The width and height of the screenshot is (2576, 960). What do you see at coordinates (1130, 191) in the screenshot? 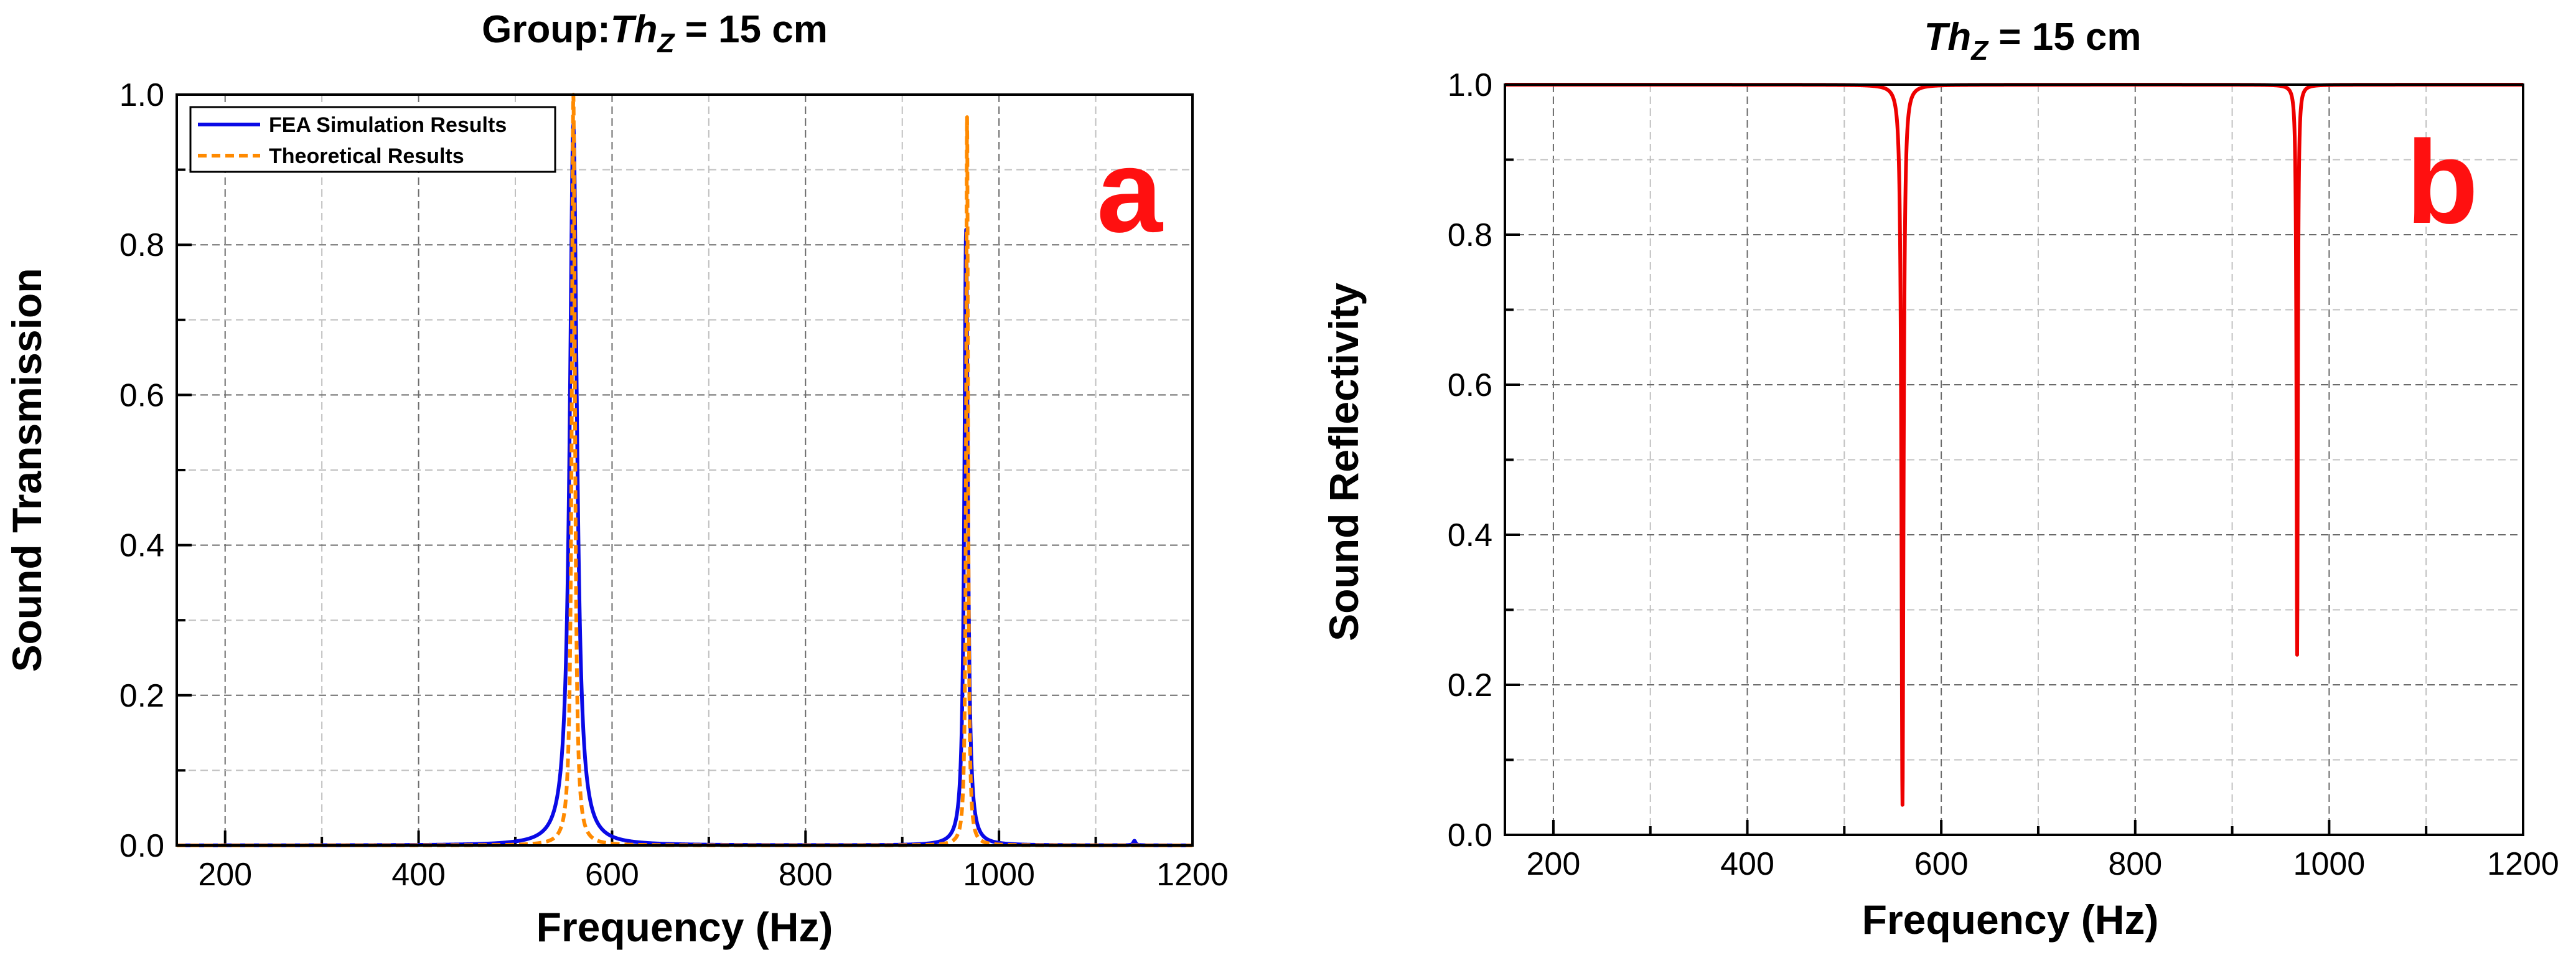
I see `panel-a-letter: a` at bounding box center [1130, 191].